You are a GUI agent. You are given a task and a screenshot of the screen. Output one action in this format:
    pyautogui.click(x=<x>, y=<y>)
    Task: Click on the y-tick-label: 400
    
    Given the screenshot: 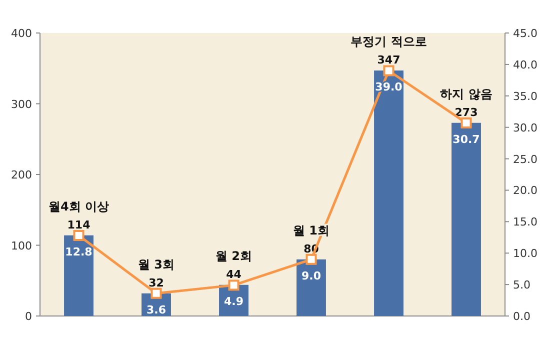 What is the action you would take?
    pyautogui.click(x=21, y=33)
    